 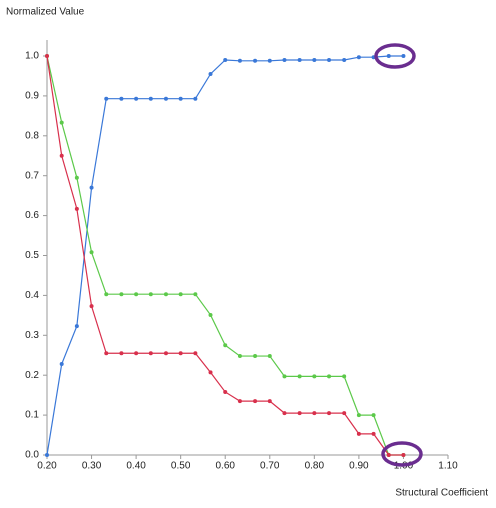 I want to click on y-tick-label: 0.1, so click(x=32, y=415).